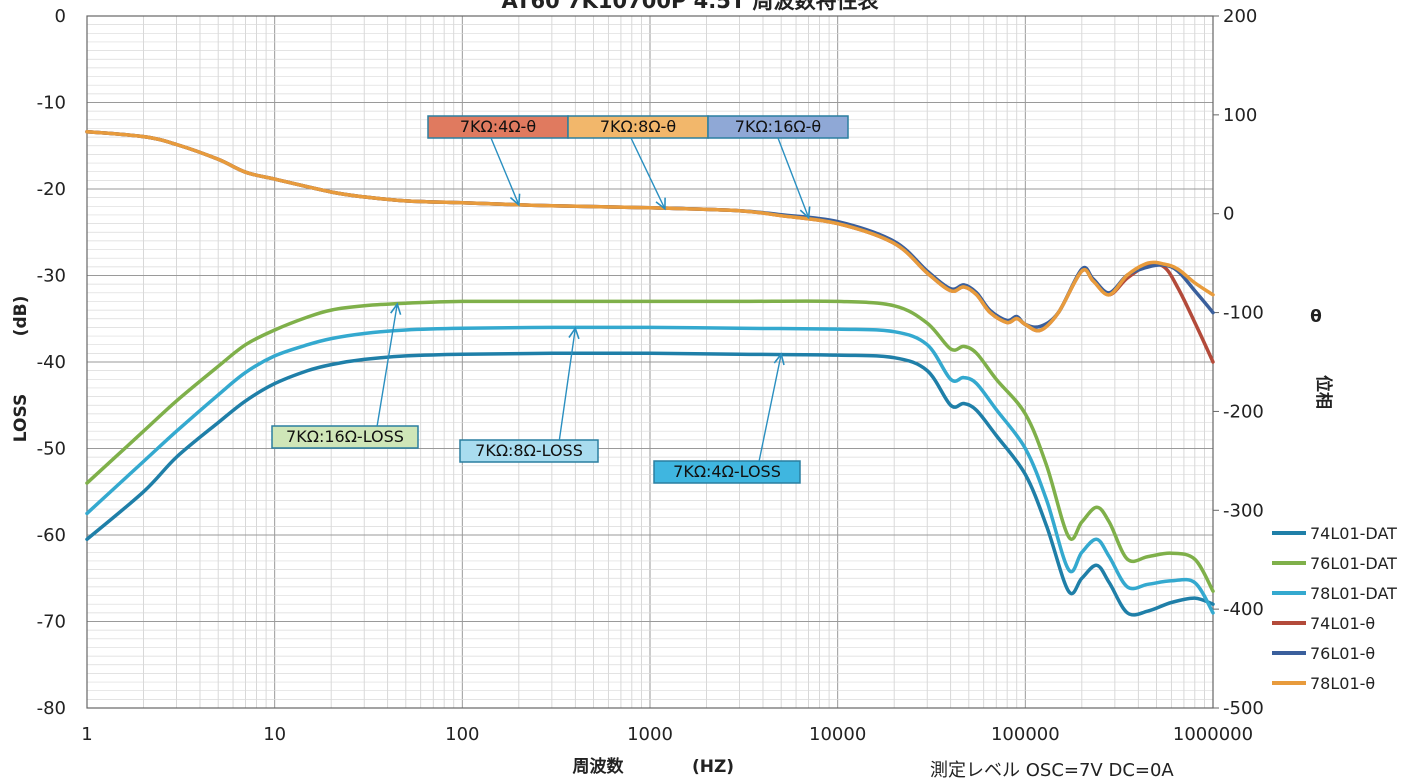 Image resolution: width=1416 pixels, height=782 pixels. What do you see at coordinates (1353, 533) in the screenshot?
I see `legend-label: 74L01-DAT` at bounding box center [1353, 533].